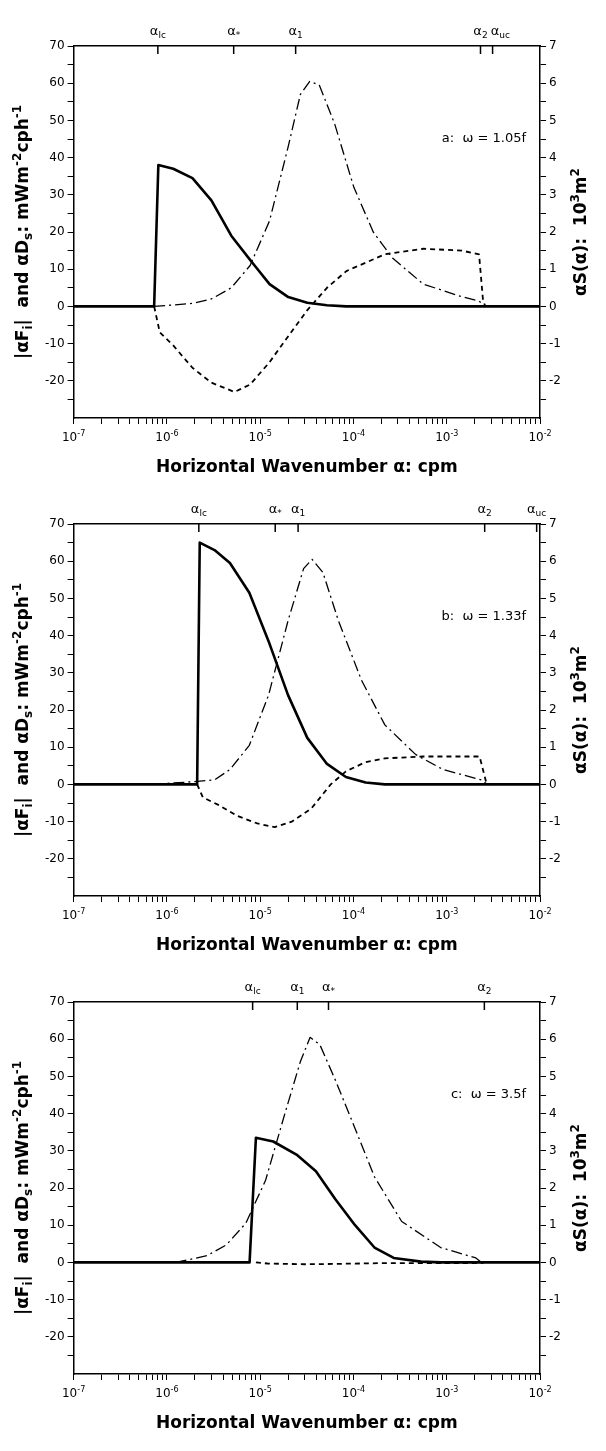  Describe the element at coordinates (484, 616) in the screenshot. I see `annotation: b: ω = 1.33f` at that location.